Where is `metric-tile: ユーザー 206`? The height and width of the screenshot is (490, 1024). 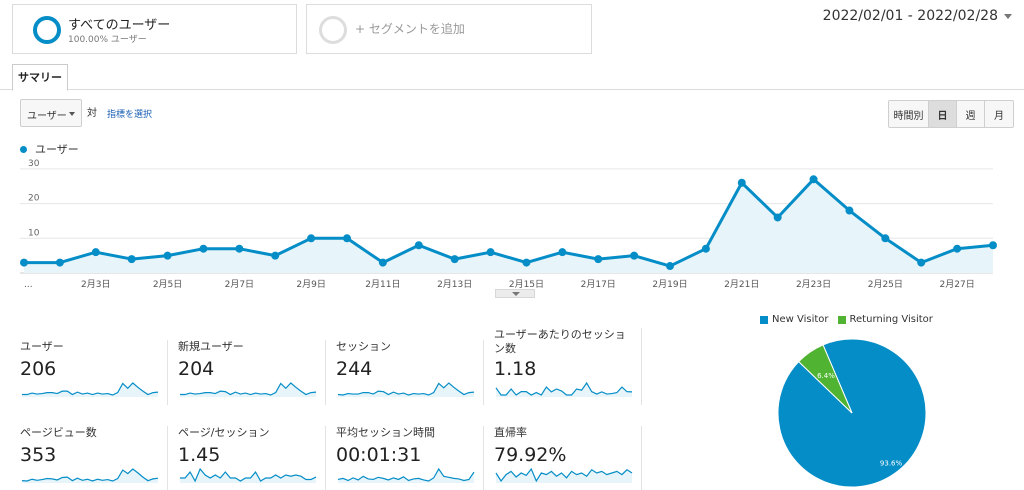
metric-tile: ユーザー 206 is located at coordinates (94, 372).